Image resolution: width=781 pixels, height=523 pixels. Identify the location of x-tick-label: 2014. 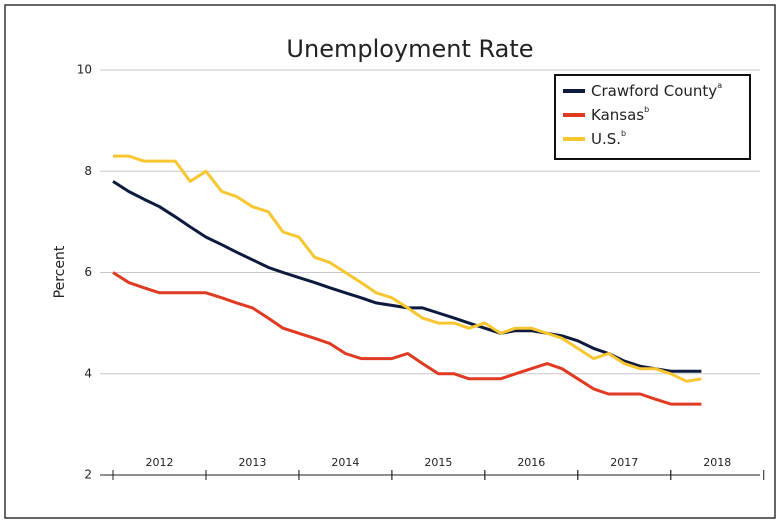
(345, 462).